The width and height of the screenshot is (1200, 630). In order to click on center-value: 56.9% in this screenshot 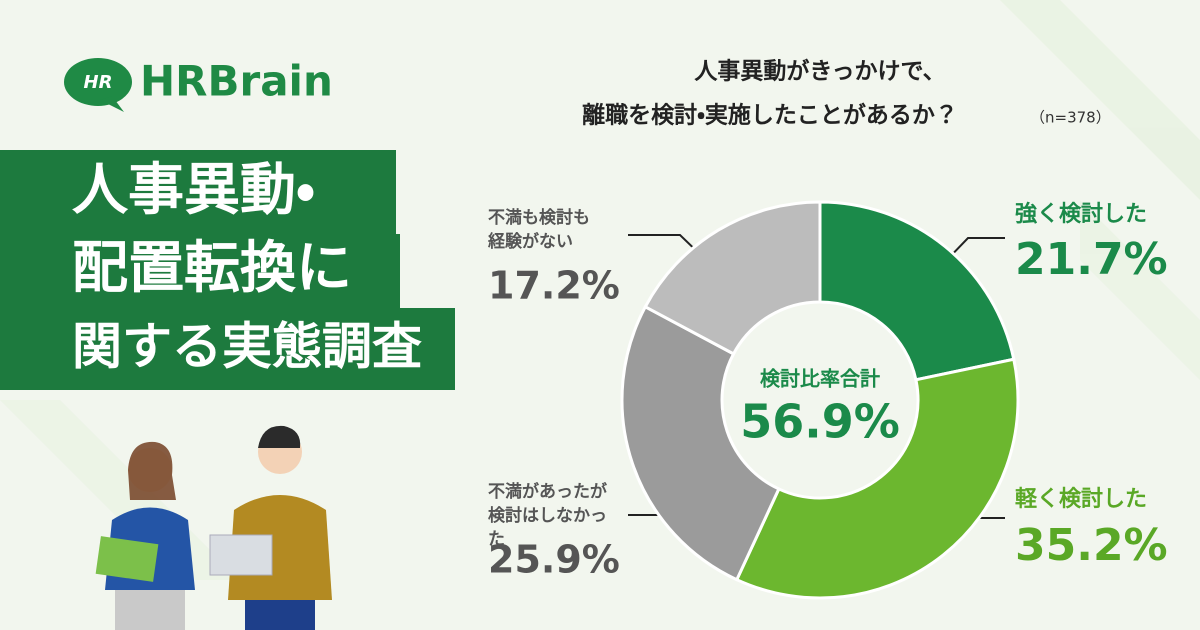, I will do `click(820, 422)`.